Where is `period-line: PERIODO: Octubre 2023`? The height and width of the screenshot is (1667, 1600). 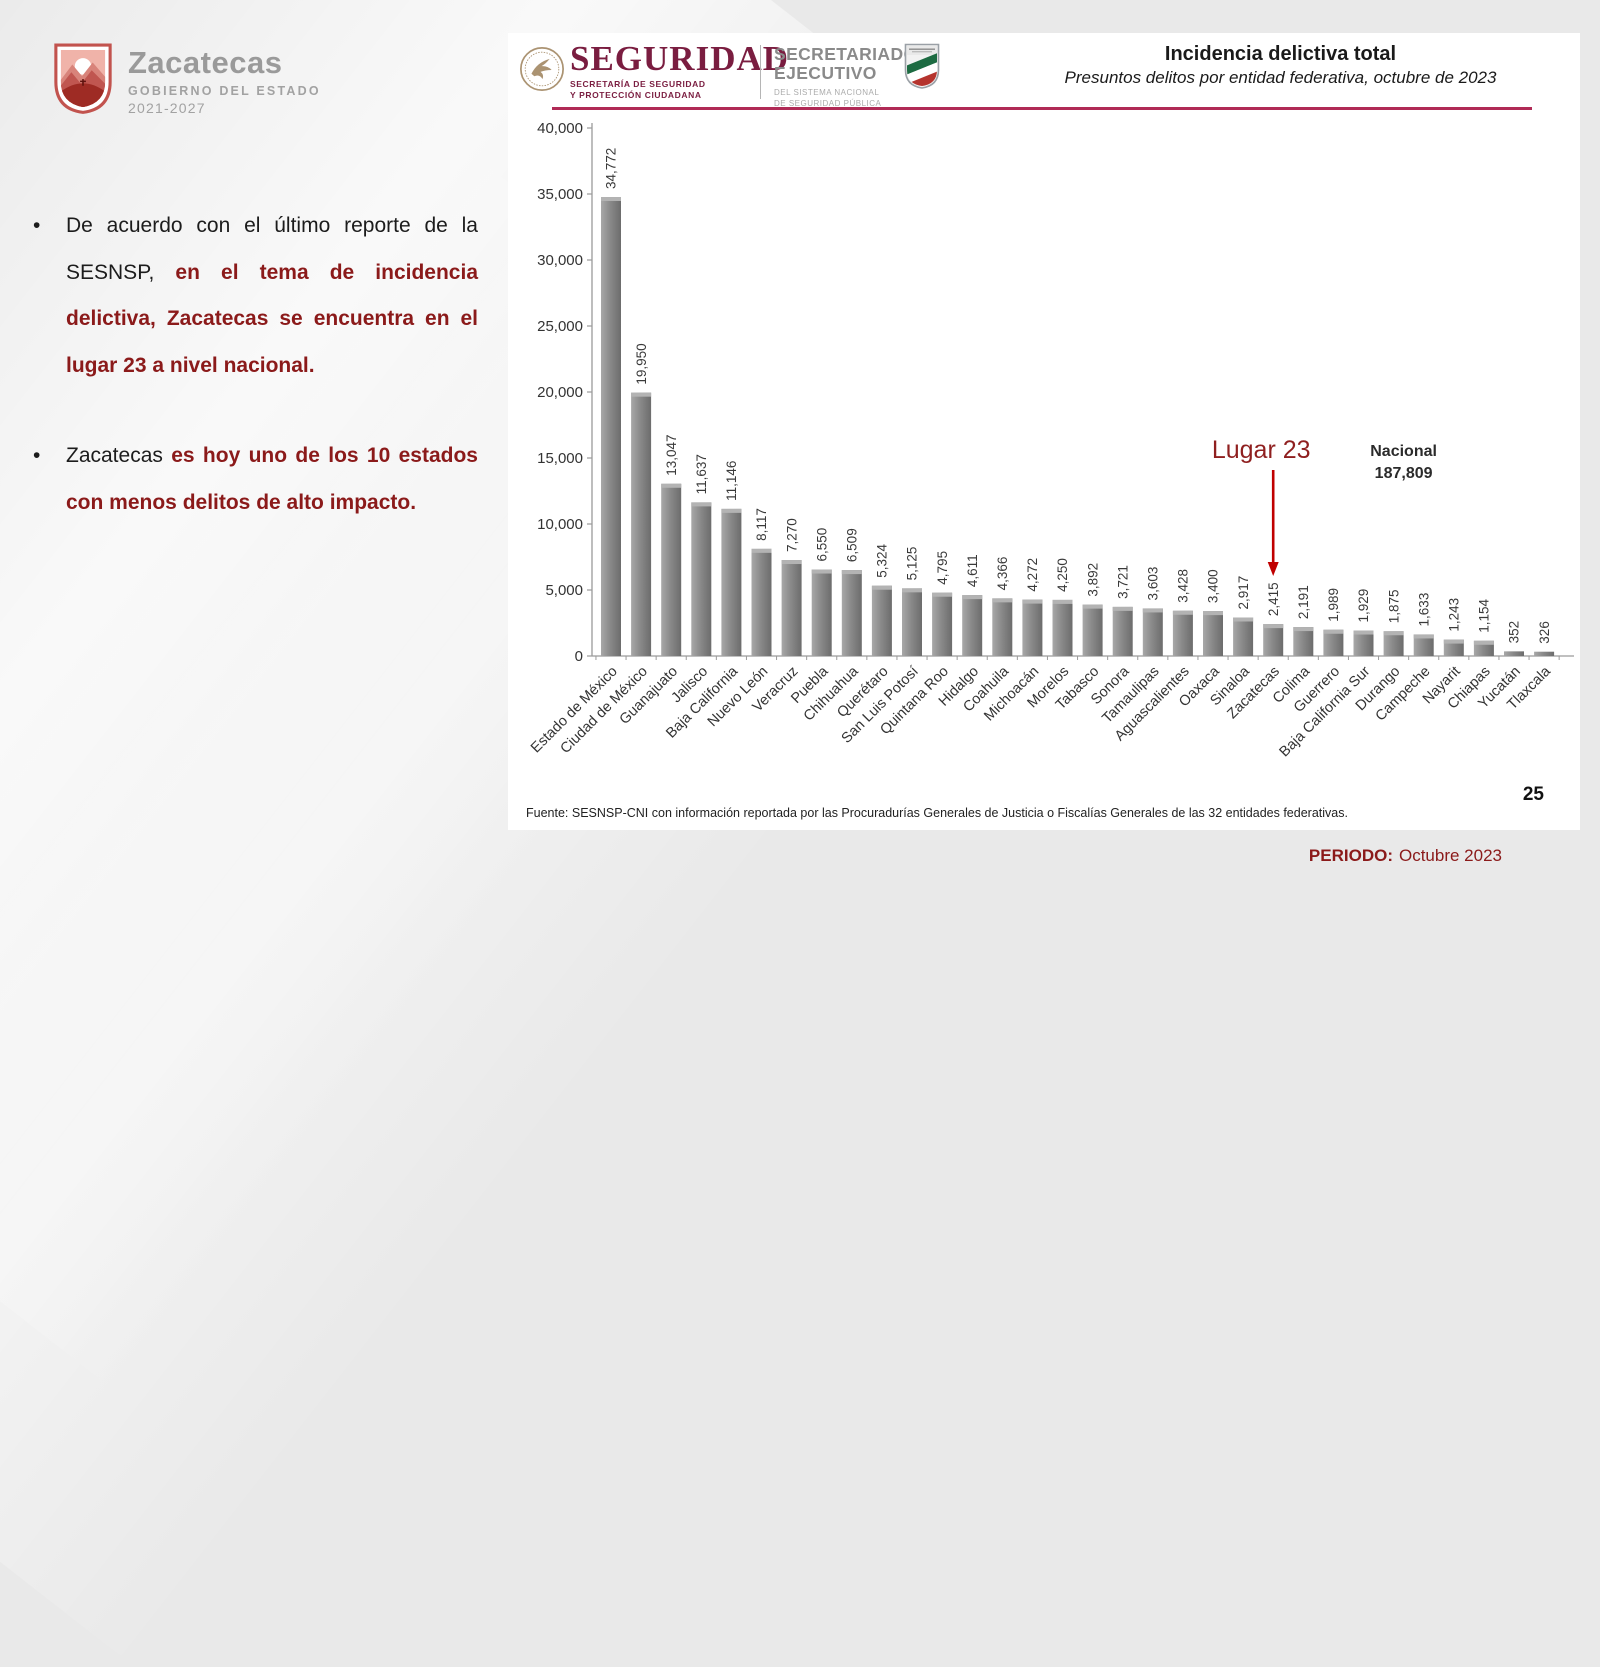 period-line: PERIODO: Octubre 2023 is located at coordinates (1405, 856).